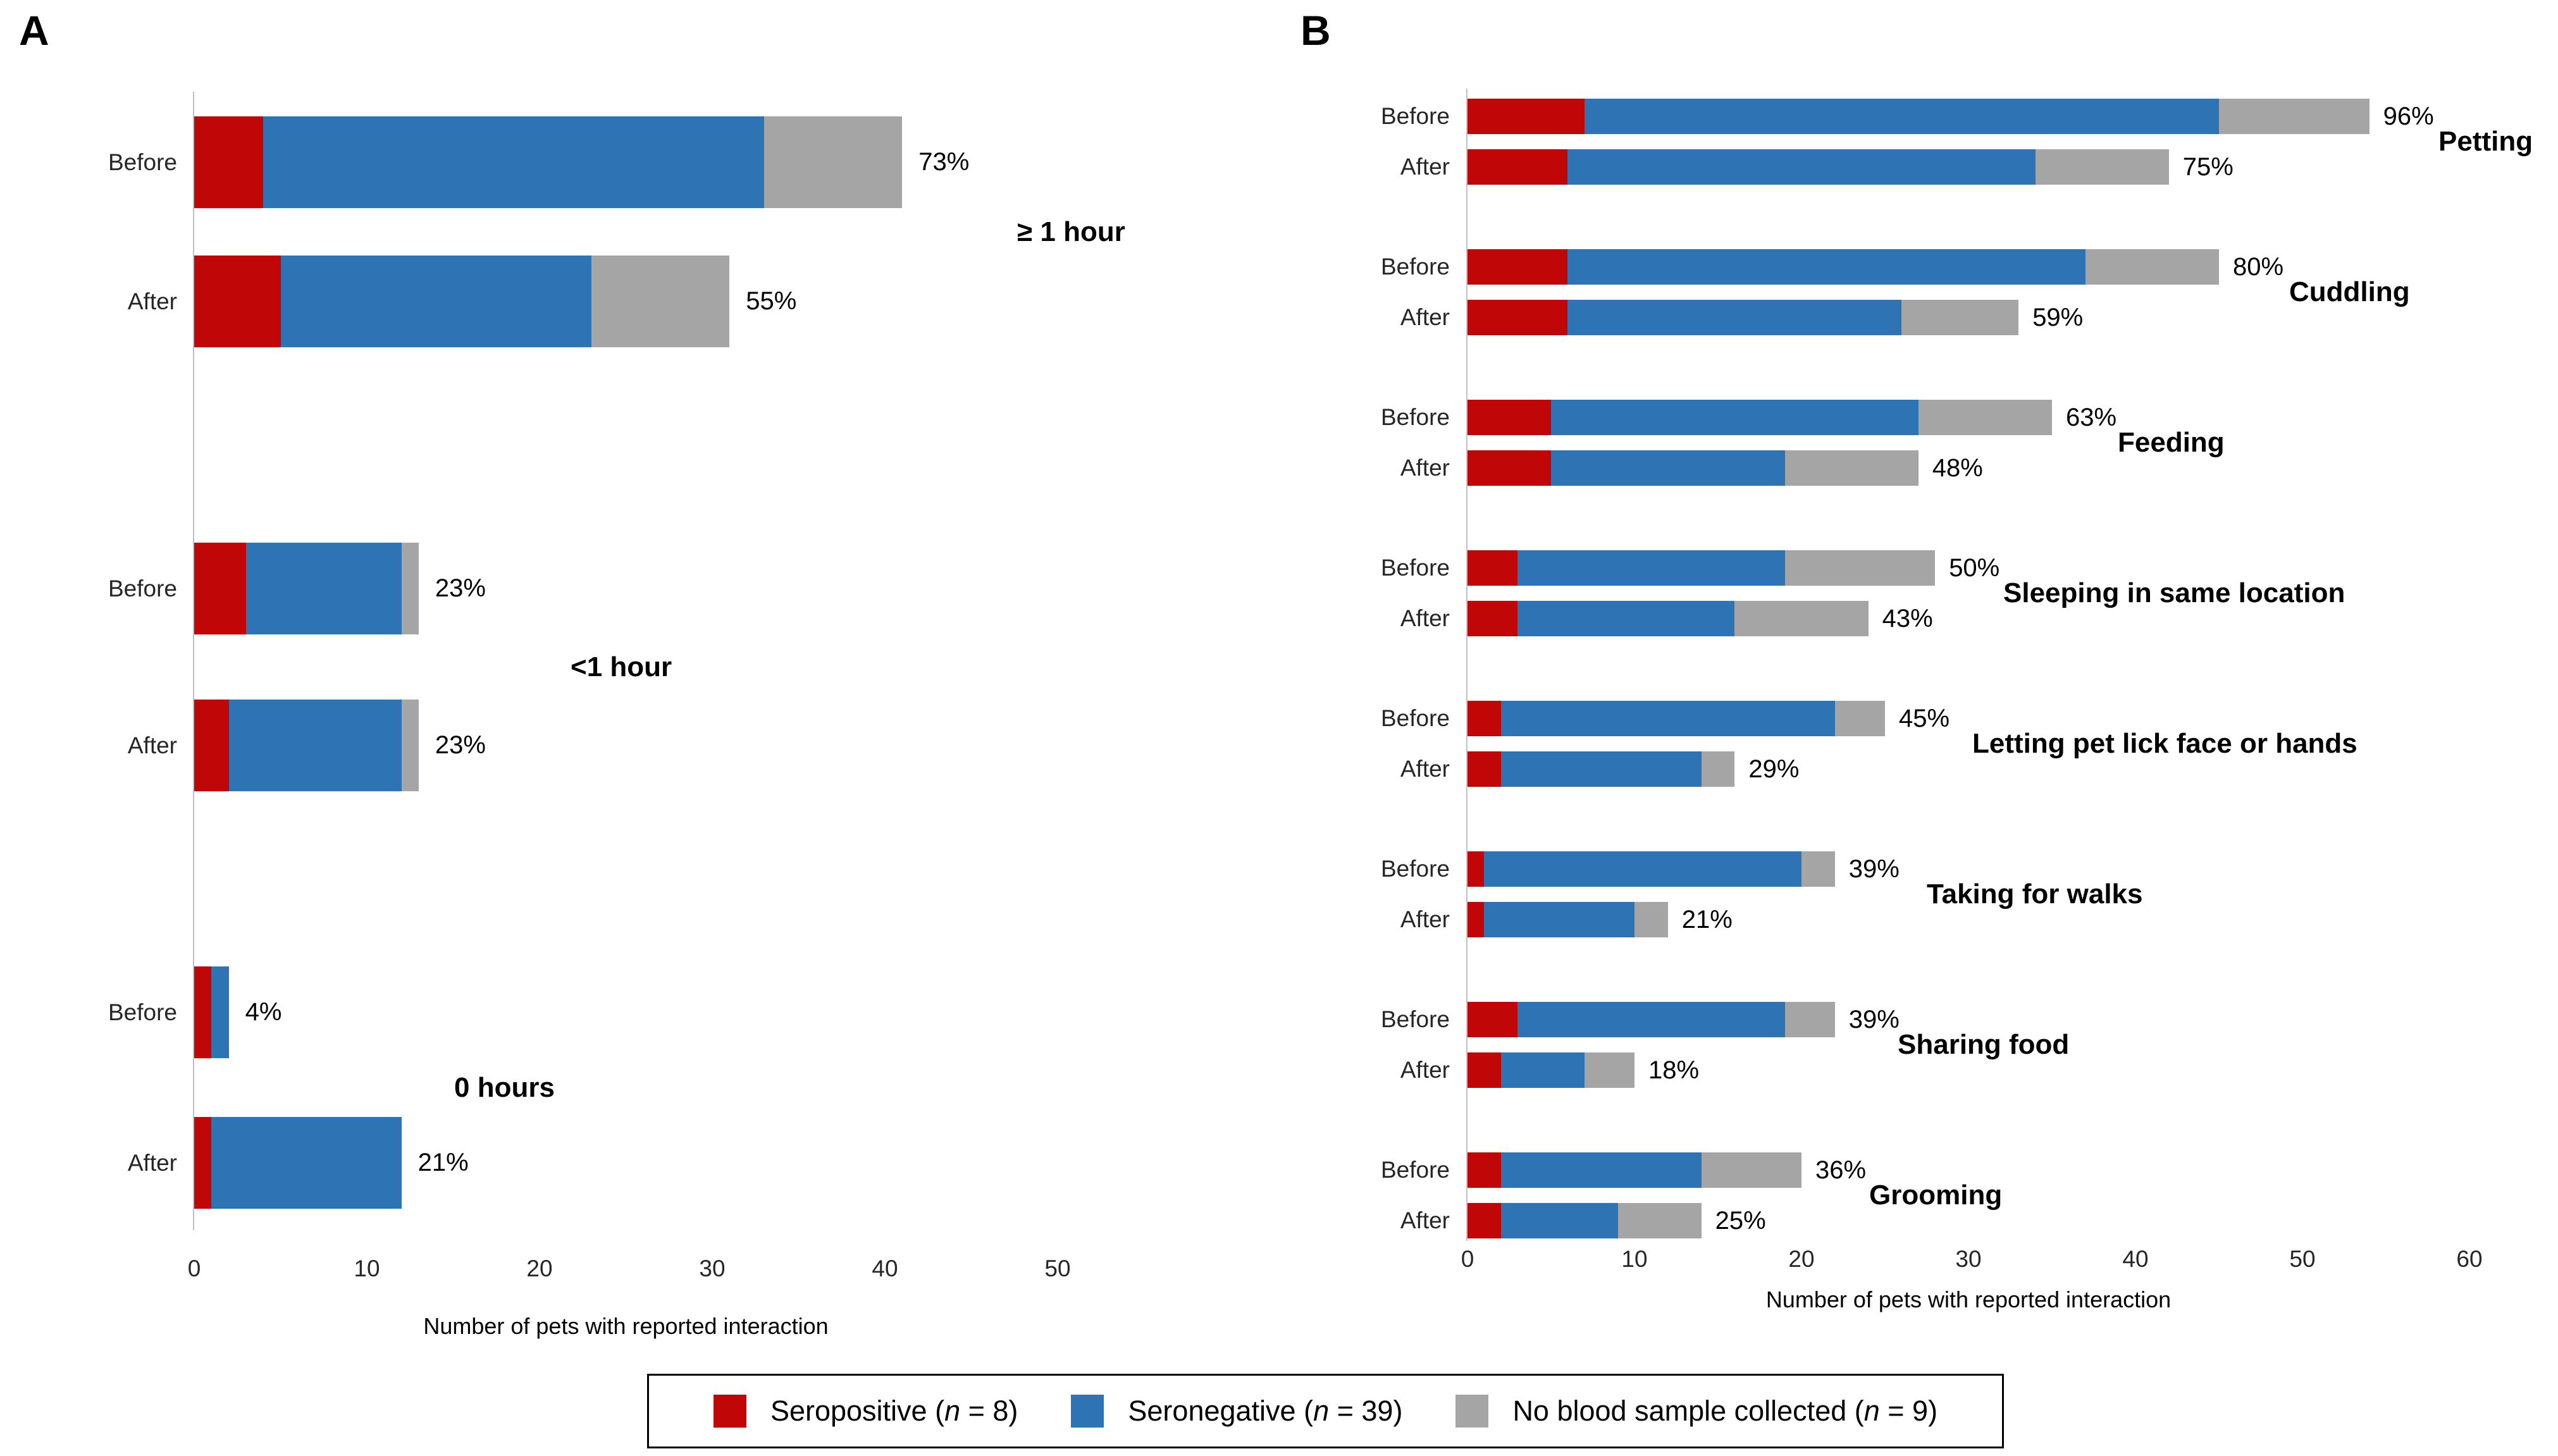  Describe the element at coordinates (2091, 417) in the screenshot. I see `panel-b-percent-label: 63%` at that location.